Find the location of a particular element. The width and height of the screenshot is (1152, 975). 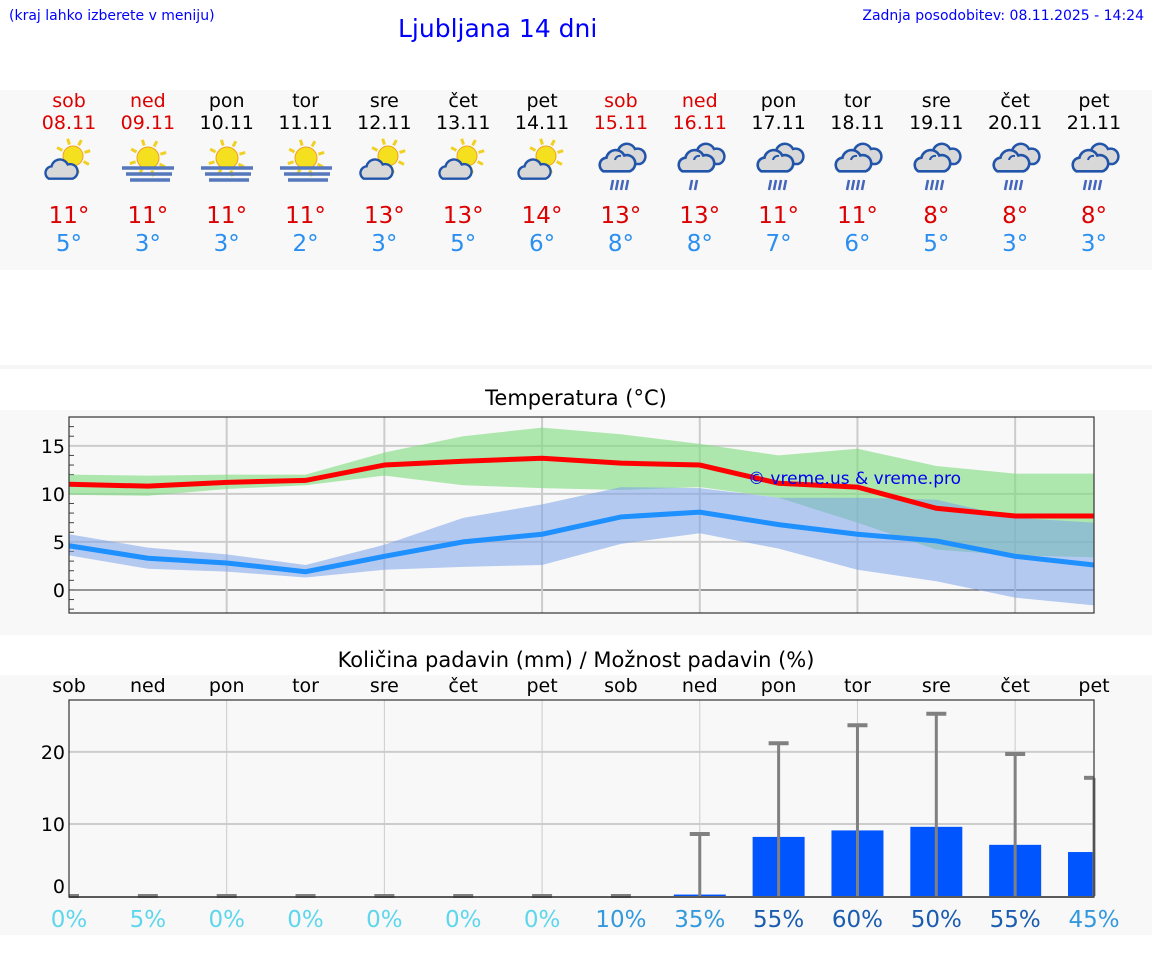

day-column: tor 11.11 11° 2° is located at coordinates (306, 174).